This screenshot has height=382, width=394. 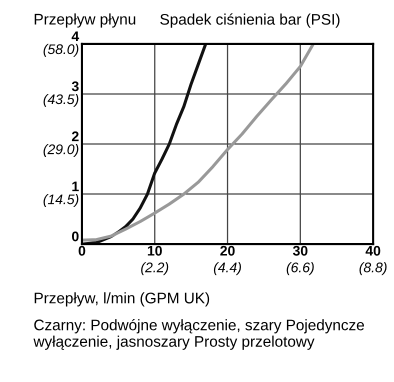 I want to click on y-tick-label: 1, so click(x=75, y=187).